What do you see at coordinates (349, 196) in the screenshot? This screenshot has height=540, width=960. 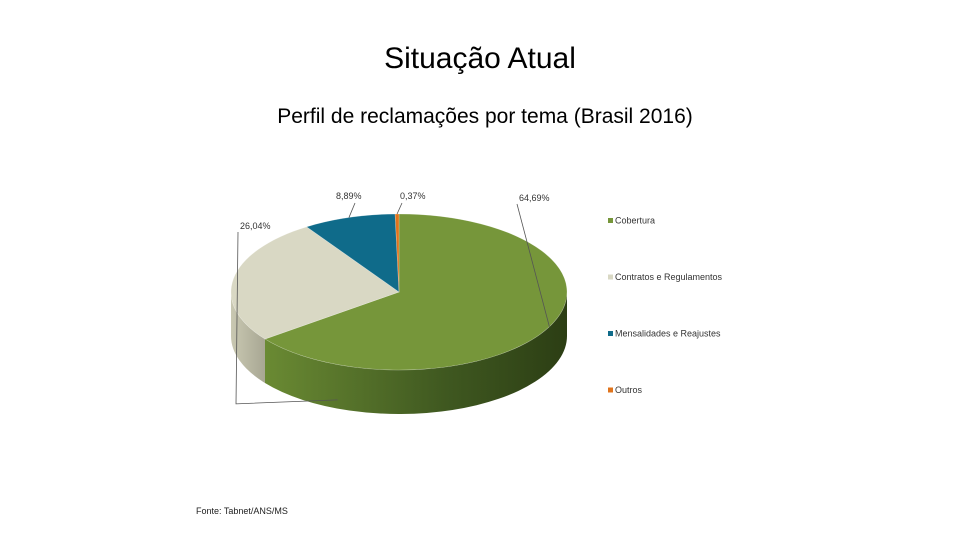 I see `data-label-2: 8,89%` at bounding box center [349, 196].